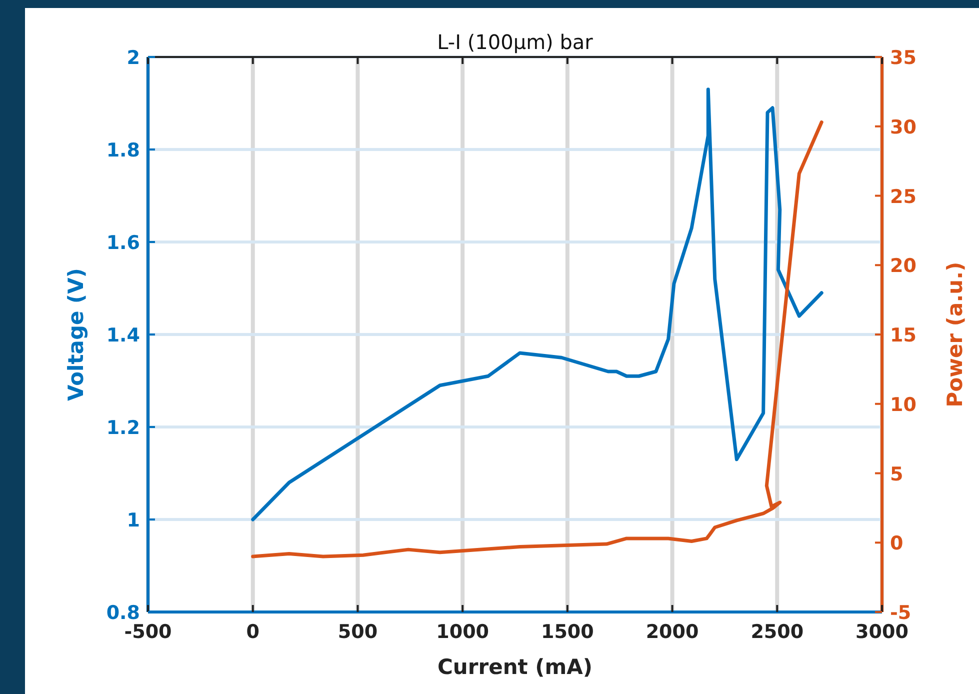 This screenshot has width=979, height=694. Describe the element at coordinates (123, 243) in the screenshot. I see `y-tick-label: 1.6` at that location.